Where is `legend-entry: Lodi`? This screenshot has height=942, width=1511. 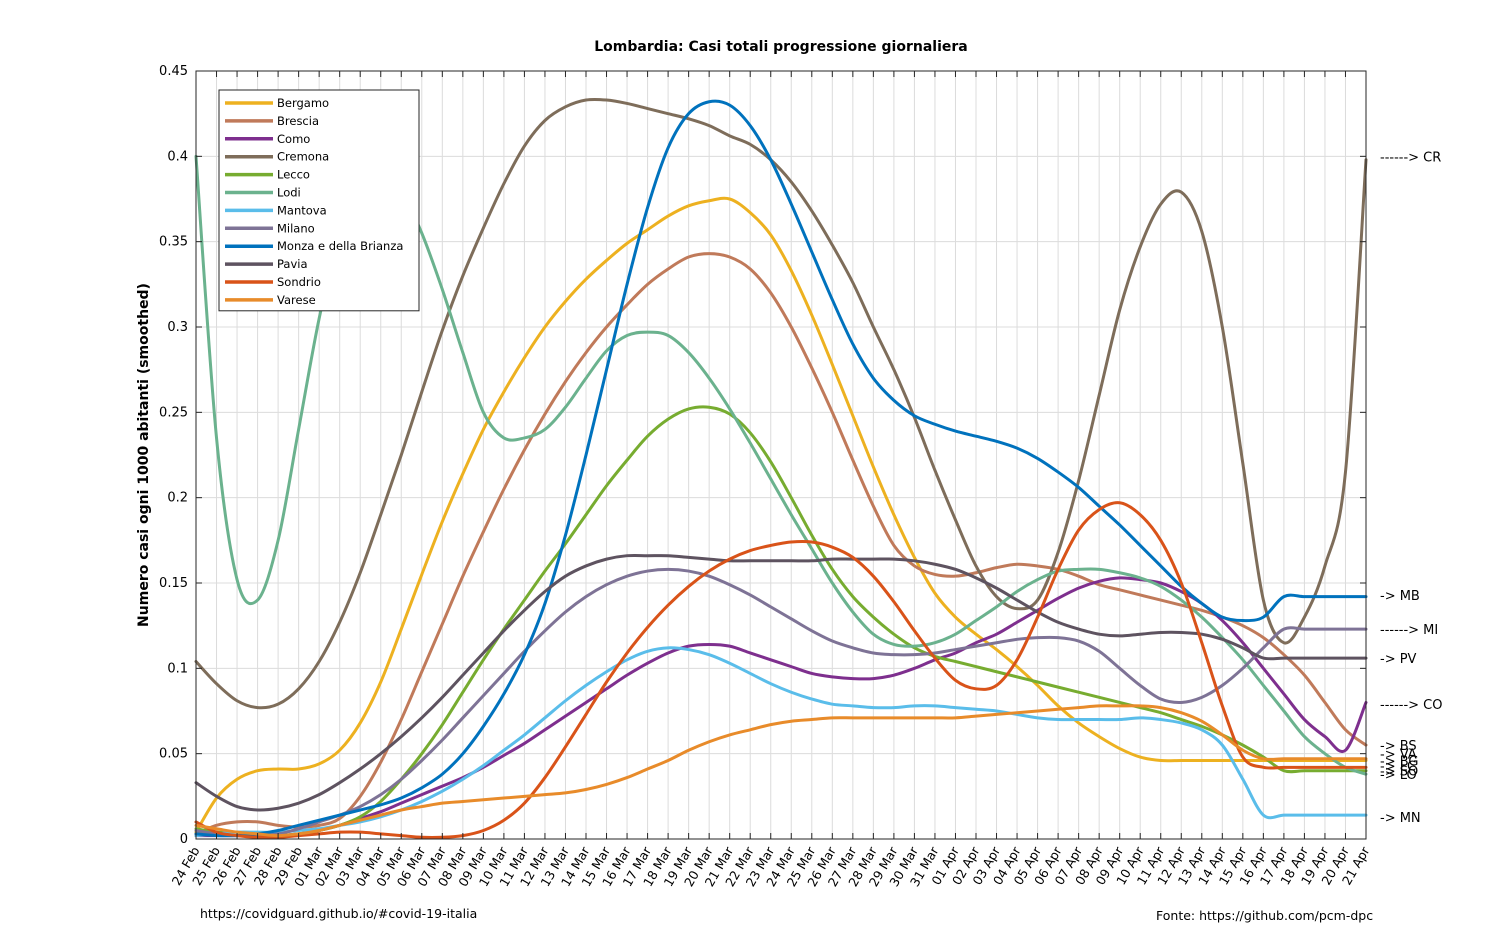 legend-entry: Lodi is located at coordinates (289, 193).